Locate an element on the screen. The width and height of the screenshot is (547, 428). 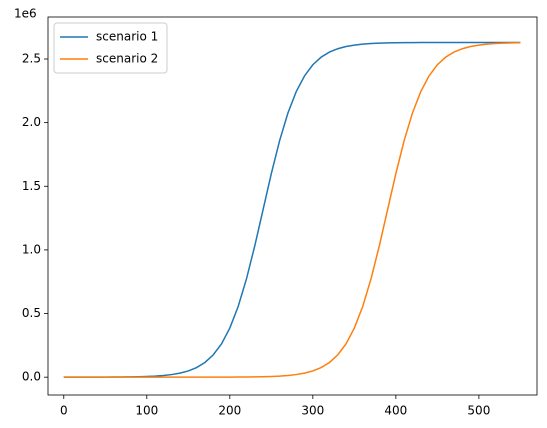
y-tick-label: 2.0 is located at coordinates (31, 122).